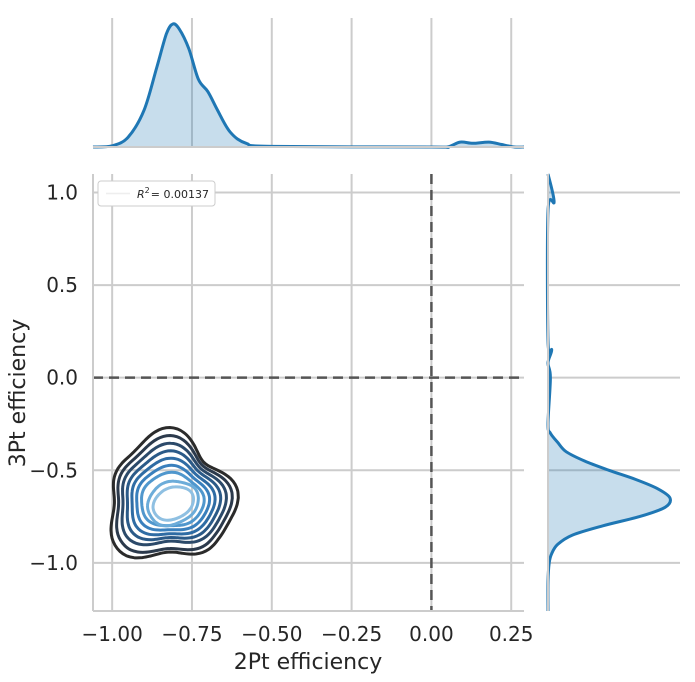  What do you see at coordinates (62, 378) in the screenshot?
I see `y-tick-label: 0.0` at bounding box center [62, 378].